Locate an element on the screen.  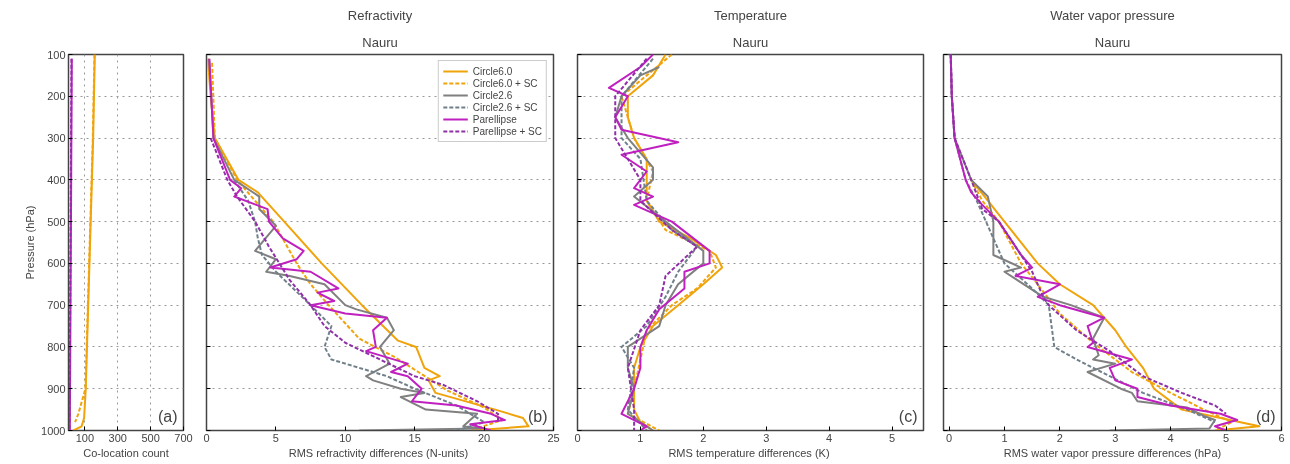
y-tick-label: 1000 is located at coordinates (53, 430).